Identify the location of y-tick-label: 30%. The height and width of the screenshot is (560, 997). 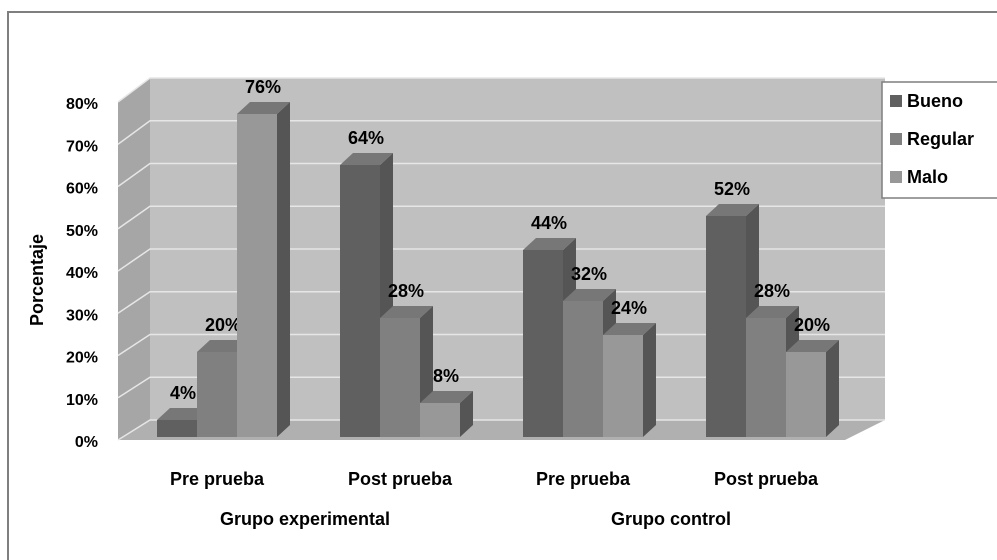
(82, 315).